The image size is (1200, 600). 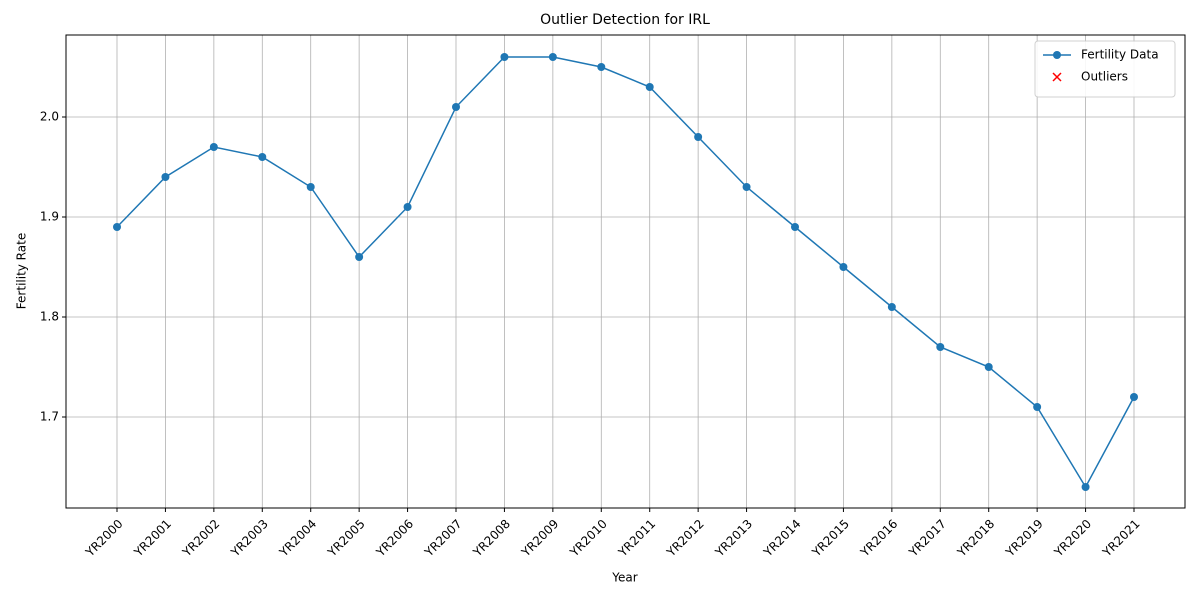 What do you see at coordinates (297, 538) in the screenshot?
I see `x-tick-label: YR2004` at bounding box center [297, 538].